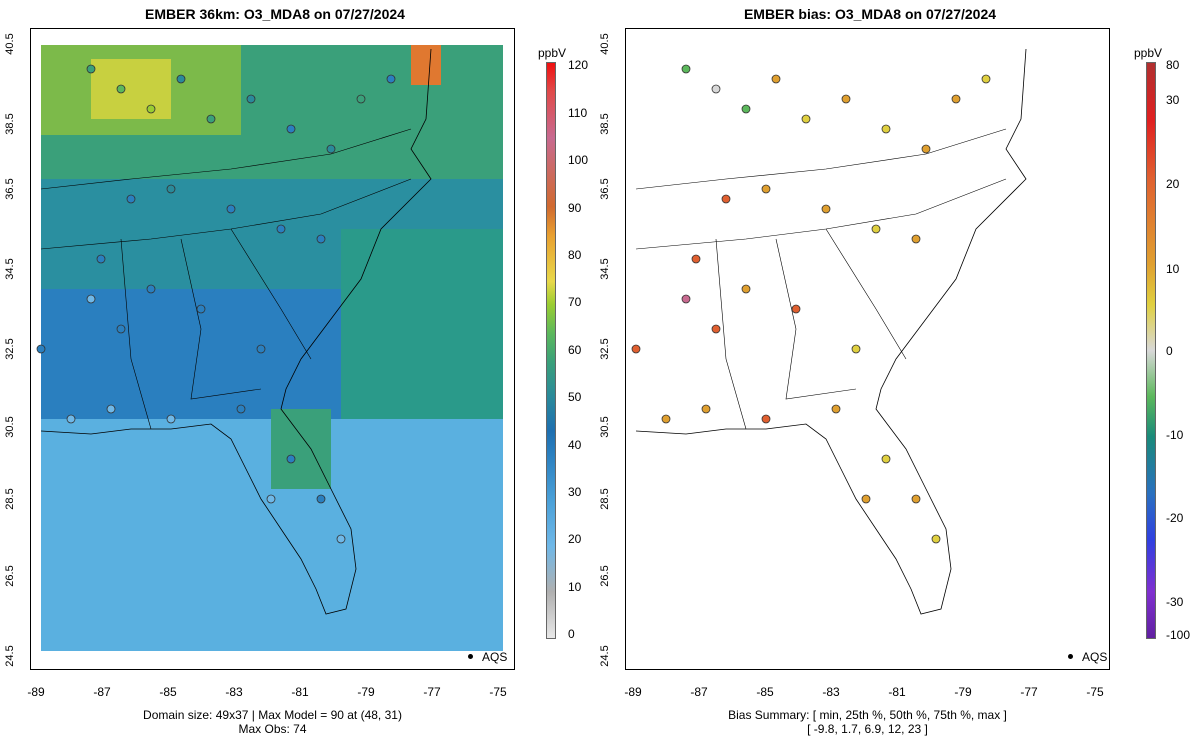 This screenshot has width=1200, height=750. I want to click on left-panel-title: EMBER 36km: O3_MDA8 on 07/27/2024, so click(275, 14).